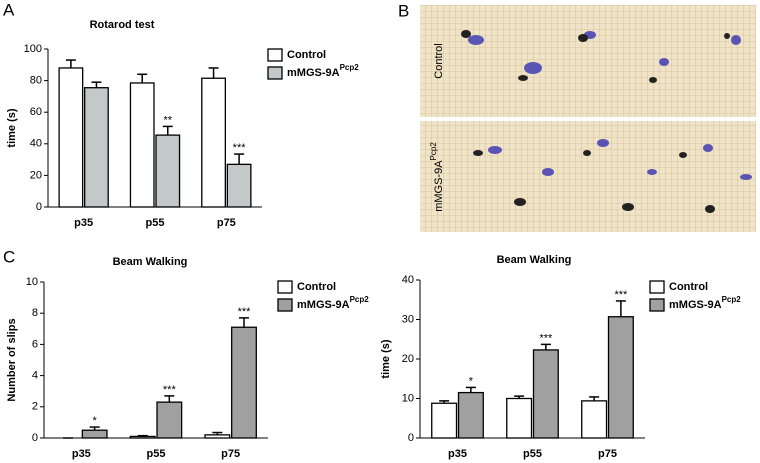 The height and width of the screenshot is (463, 760). Describe the element at coordinates (36, 81) in the screenshot. I see `y-tick-label: 80` at that location.